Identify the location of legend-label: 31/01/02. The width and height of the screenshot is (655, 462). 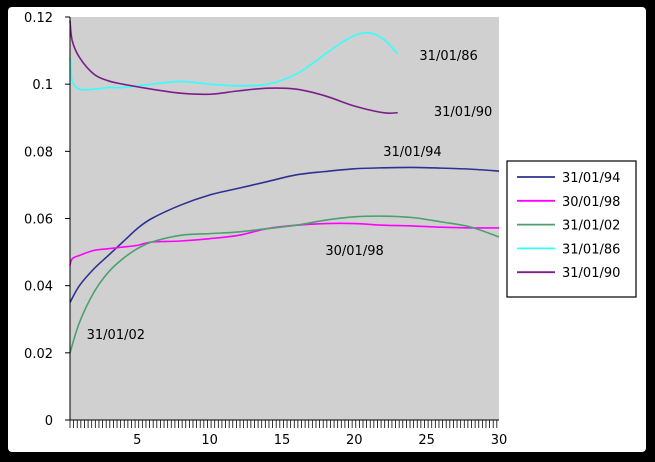
(591, 226).